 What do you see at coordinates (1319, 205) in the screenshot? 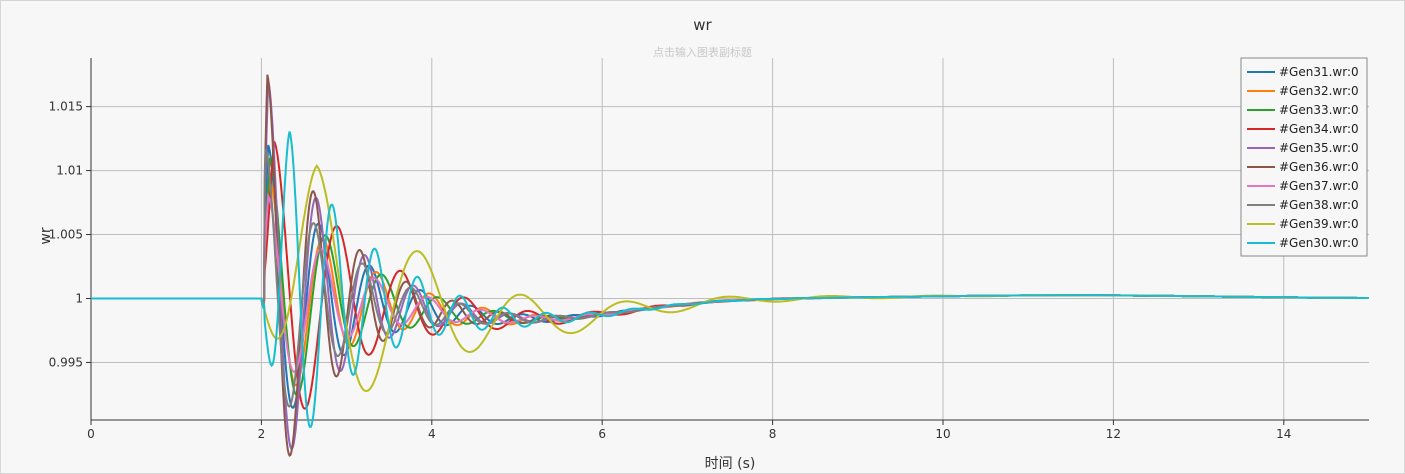
I see `legend-item-label: #Gen38.wr:0` at bounding box center [1319, 205].